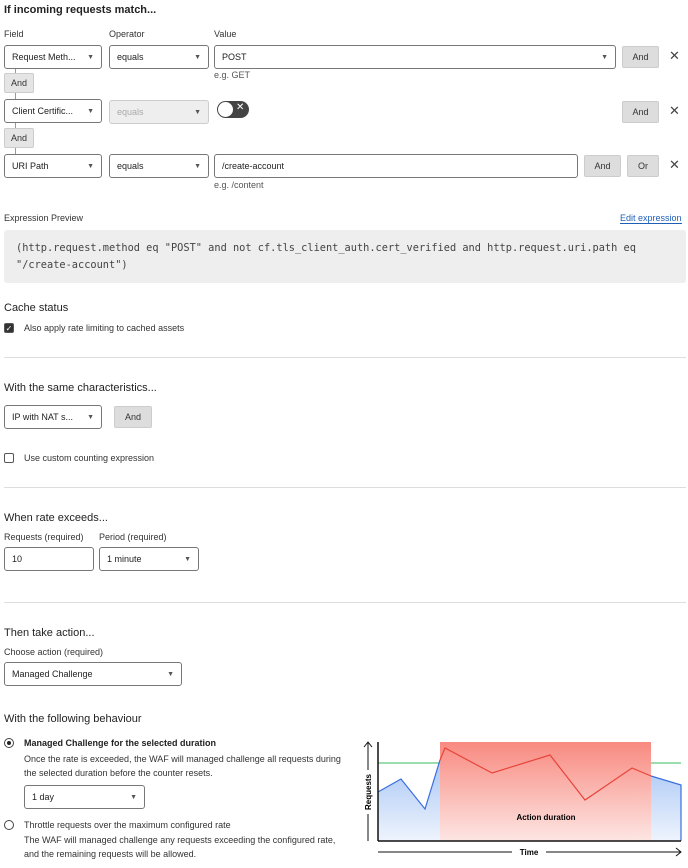 The width and height of the screenshot is (688, 868). What do you see at coordinates (678, 852) in the screenshot?
I see `x-arrow-head` at bounding box center [678, 852].